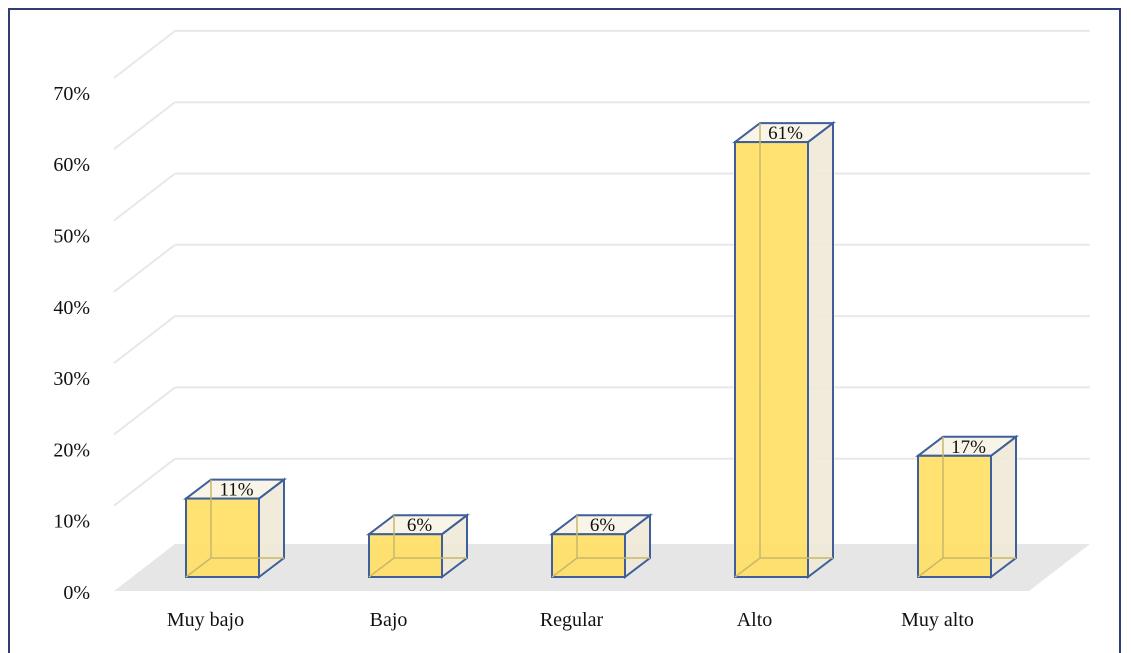  I want to click on data-label: 11%, so click(236, 490).